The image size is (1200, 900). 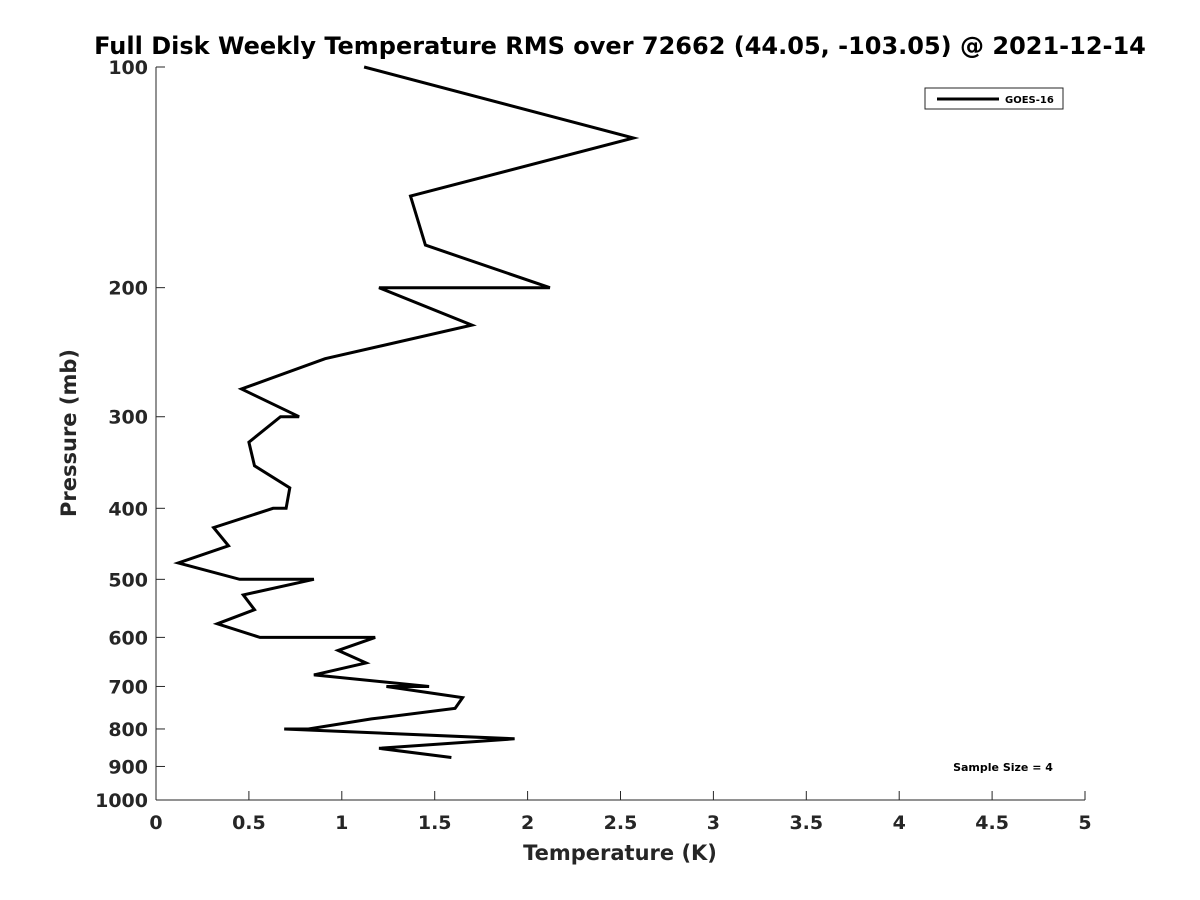 What do you see at coordinates (621, 823) in the screenshot?
I see `x-tick-label: 2.5` at bounding box center [621, 823].